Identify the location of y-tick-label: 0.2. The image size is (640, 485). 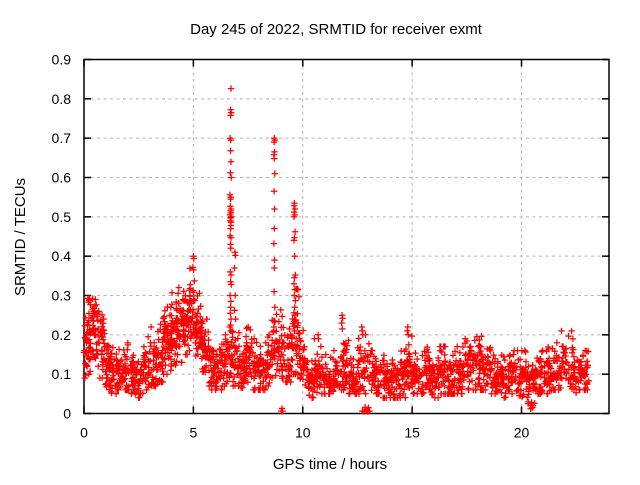
(62, 335).